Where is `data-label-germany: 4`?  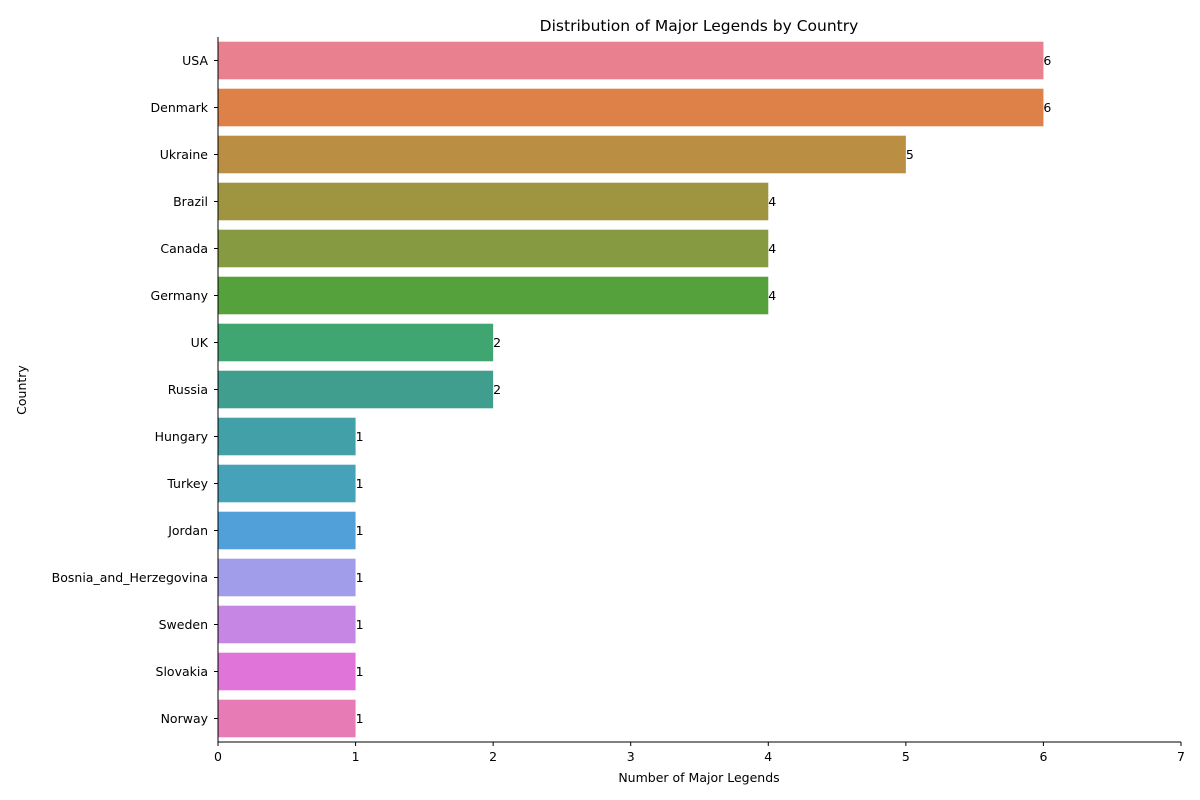 data-label-germany: 4 is located at coordinates (772, 295).